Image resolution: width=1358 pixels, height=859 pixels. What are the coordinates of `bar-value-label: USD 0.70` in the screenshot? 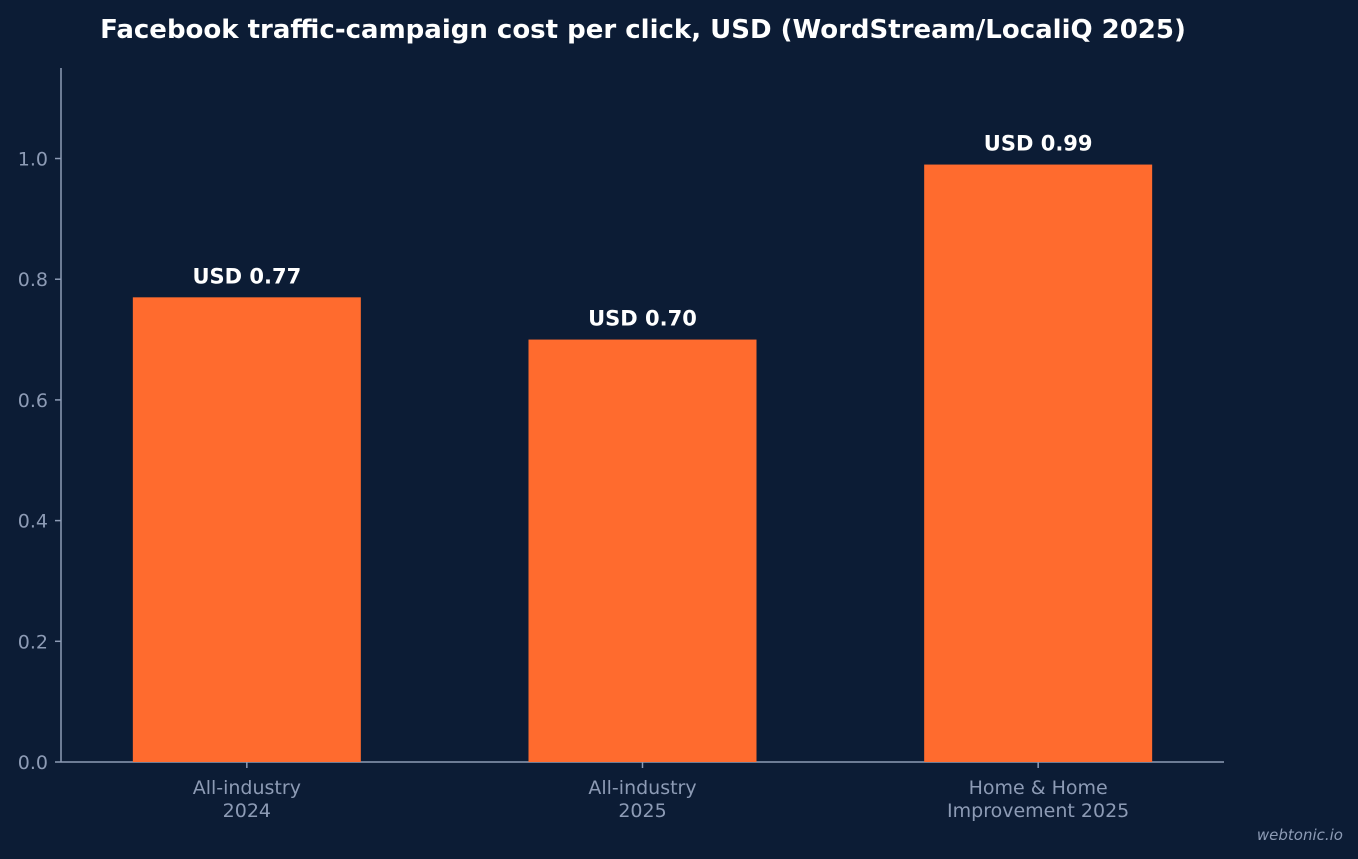 It's located at (642, 319).